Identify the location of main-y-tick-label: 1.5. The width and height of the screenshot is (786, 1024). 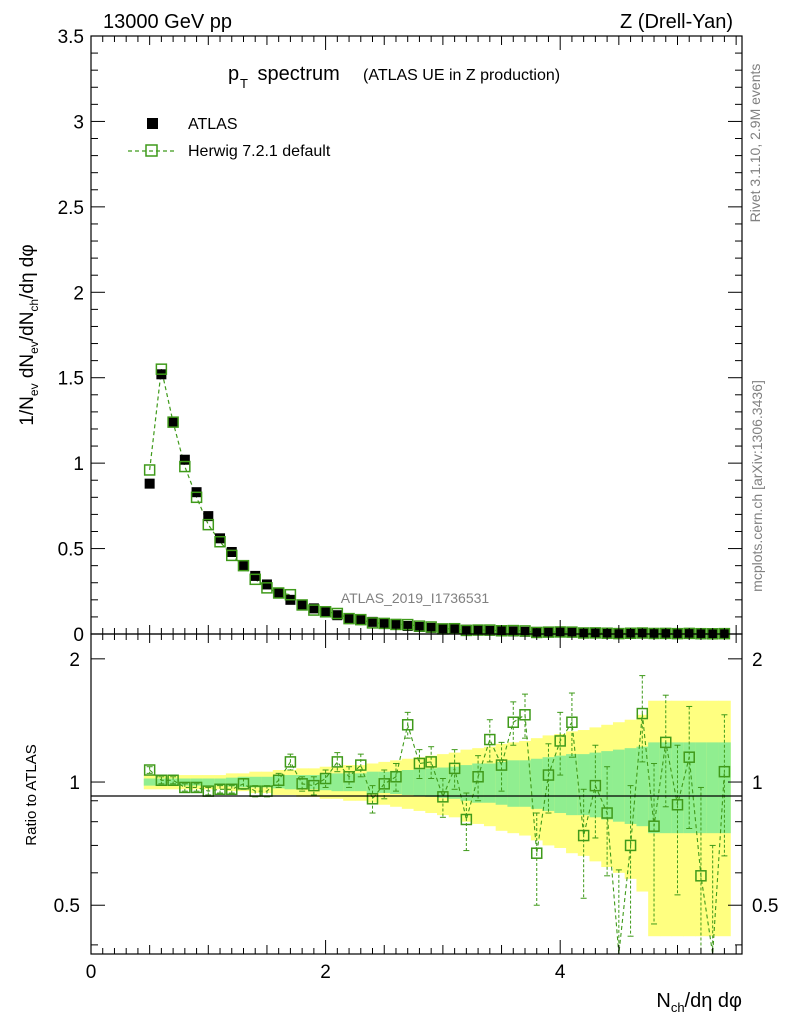
(71, 379).